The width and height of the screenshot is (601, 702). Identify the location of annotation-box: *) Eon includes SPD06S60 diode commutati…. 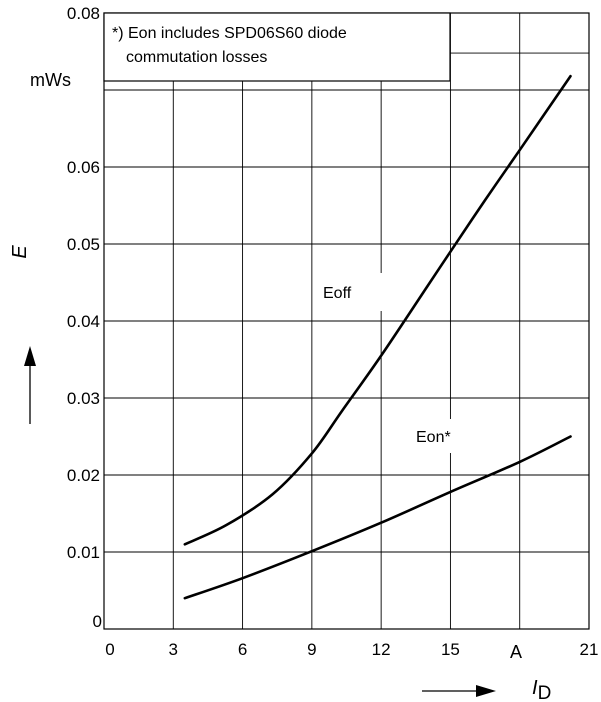
(277, 47).